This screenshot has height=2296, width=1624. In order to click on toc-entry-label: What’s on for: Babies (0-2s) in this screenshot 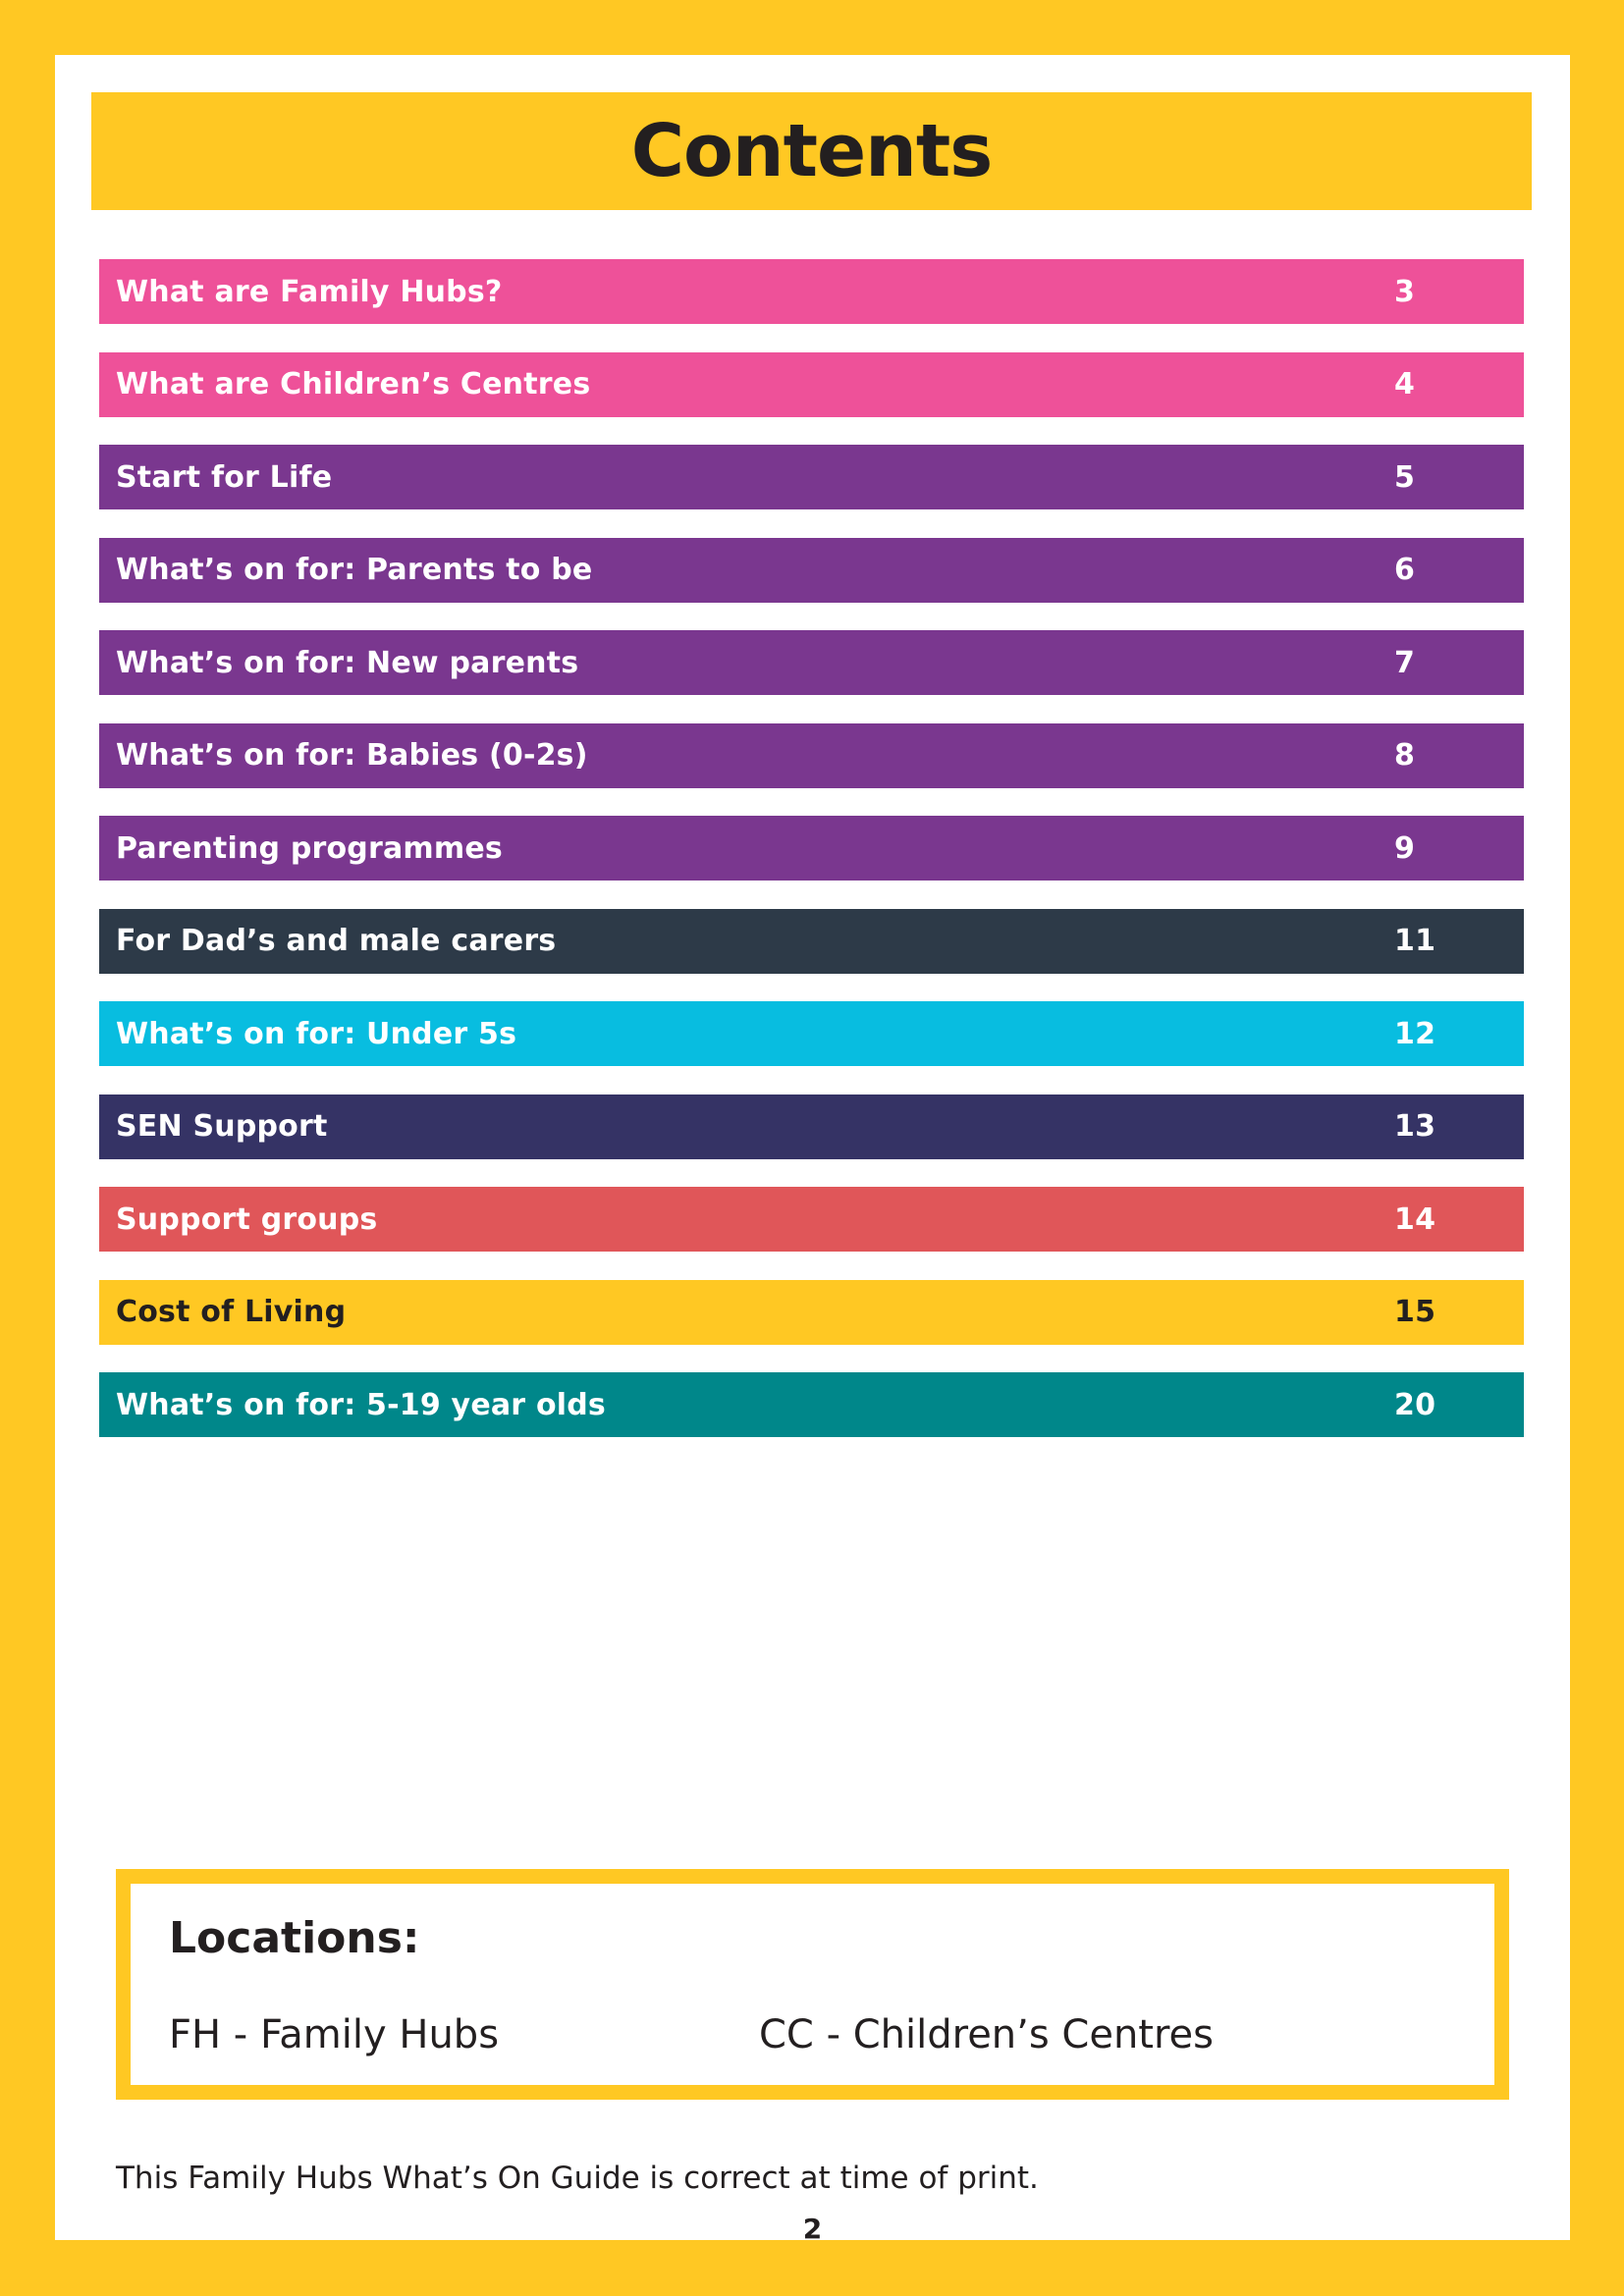, I will do `click(352, 755)`.